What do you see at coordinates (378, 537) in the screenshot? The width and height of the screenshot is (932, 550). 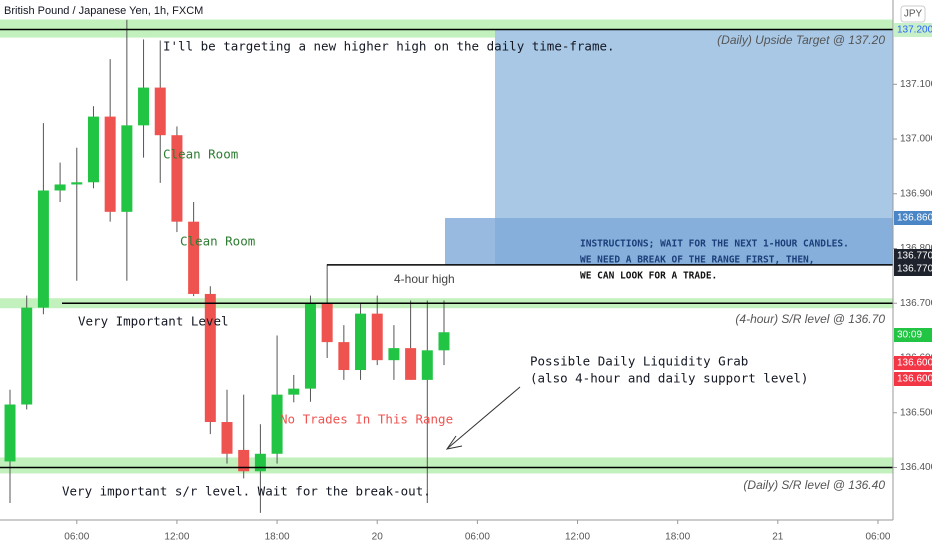 I see `x-tick-label: 20` at bounding box center [378, 537].